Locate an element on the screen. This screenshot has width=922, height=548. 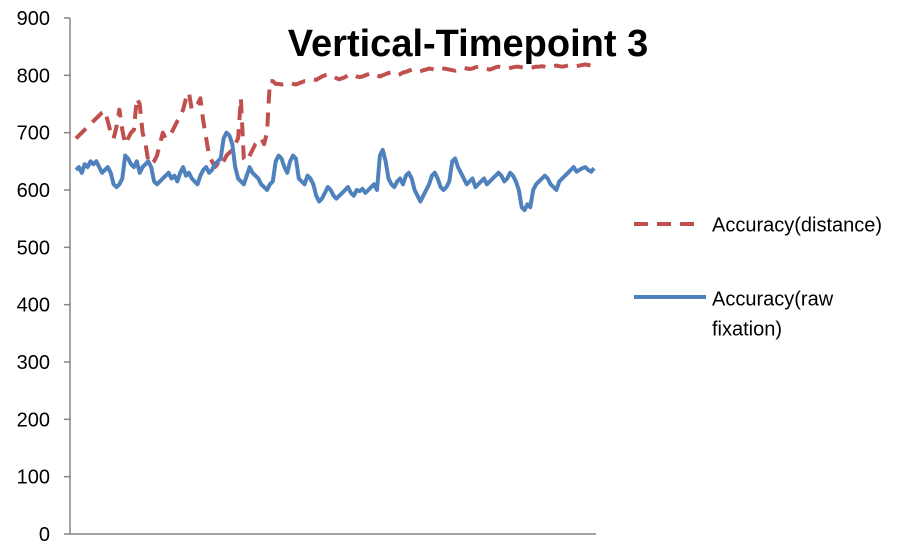
y-tick-label: 0 is located at coordinates (44, 535).